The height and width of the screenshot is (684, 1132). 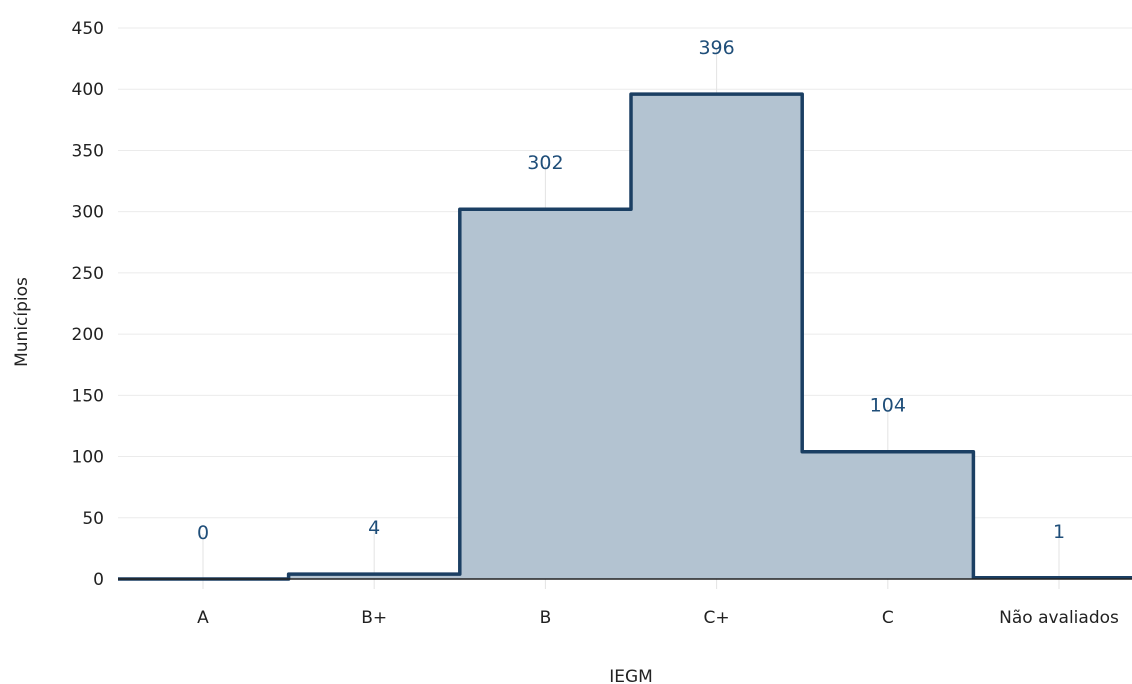 I want to click on y-tick-label-100: 100, so click(x=88, y=458).